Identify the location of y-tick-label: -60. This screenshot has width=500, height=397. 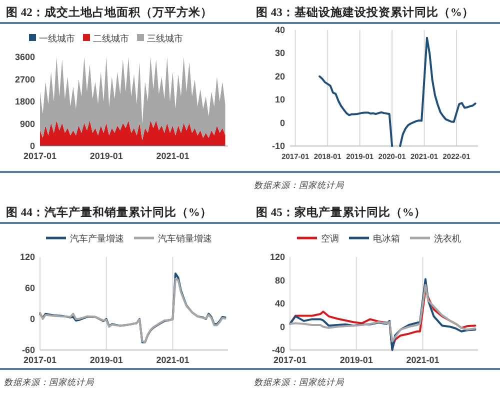
(28, 350).